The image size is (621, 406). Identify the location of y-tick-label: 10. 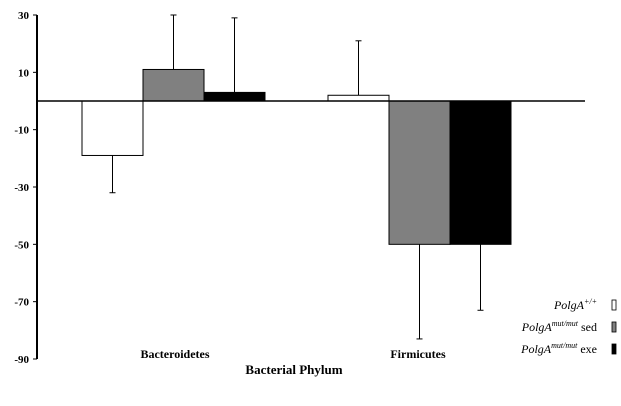
(24, 73).